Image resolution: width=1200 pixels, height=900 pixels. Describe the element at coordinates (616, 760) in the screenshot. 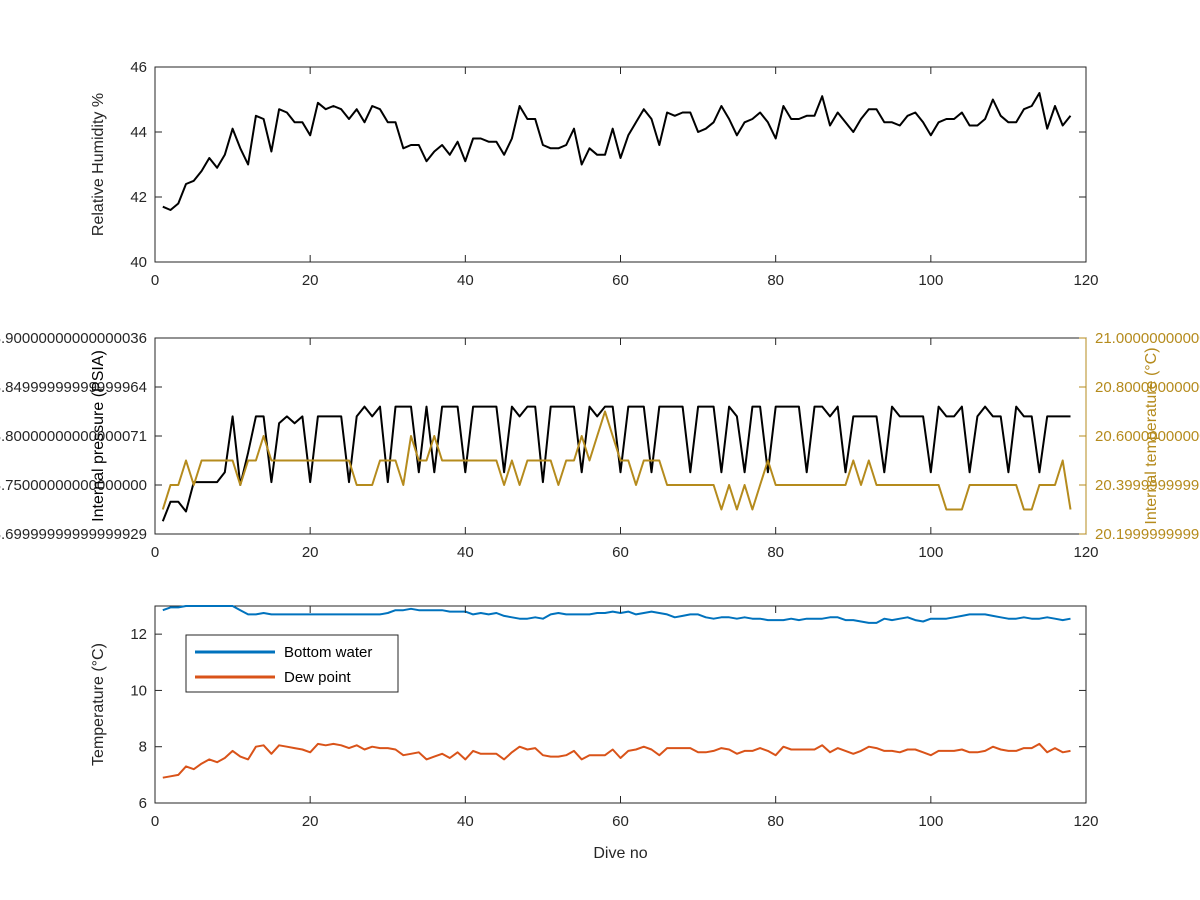

I see `series-line-dew-point` at that location.